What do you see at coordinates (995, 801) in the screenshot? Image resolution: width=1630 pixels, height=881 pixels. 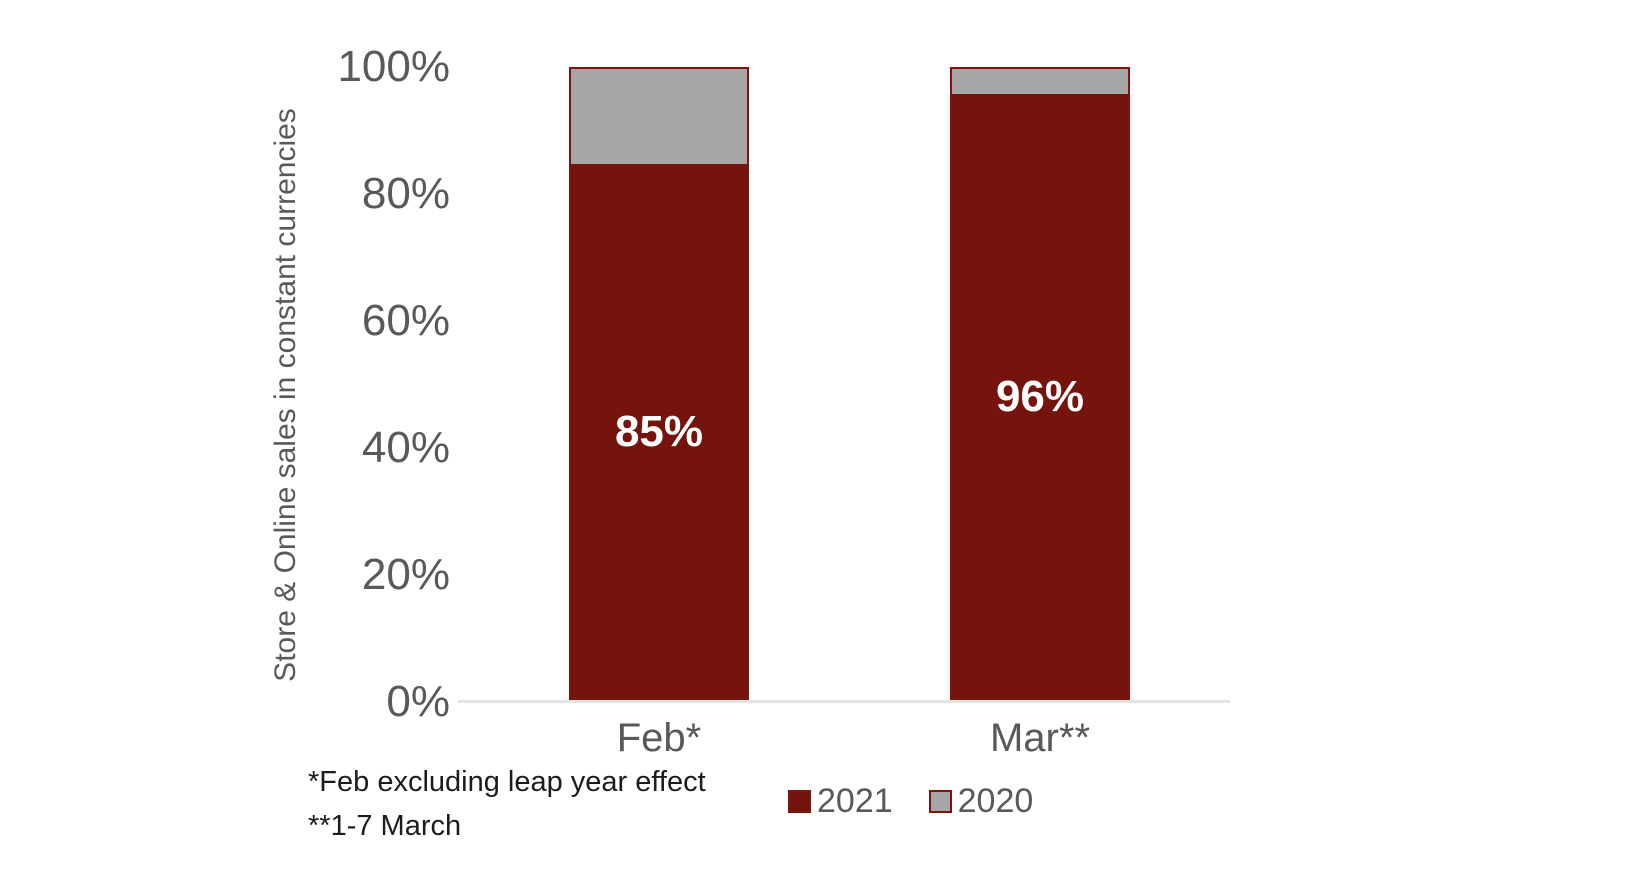 I see `legend-label-2020: 2020` at bounding box center [995, 801].